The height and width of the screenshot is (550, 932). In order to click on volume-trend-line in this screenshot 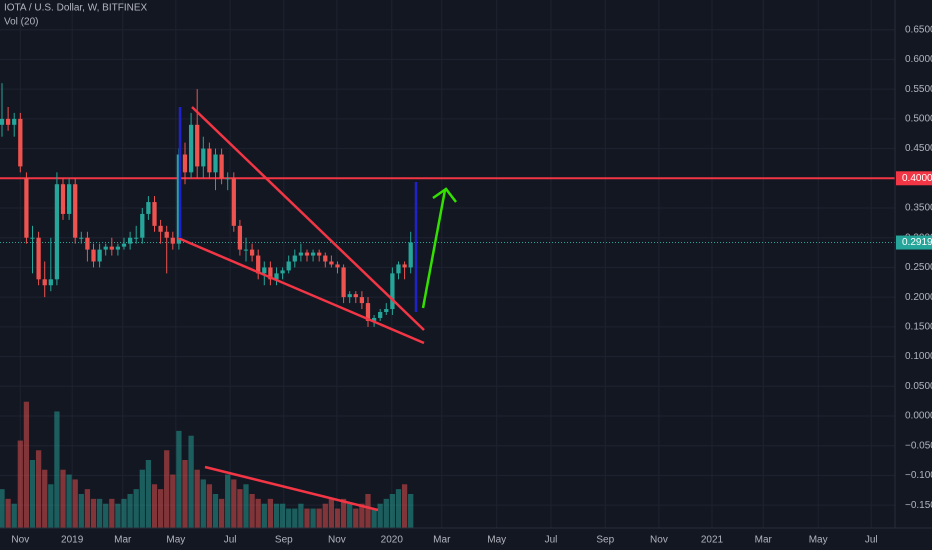, I will do `click(291, 488)`.